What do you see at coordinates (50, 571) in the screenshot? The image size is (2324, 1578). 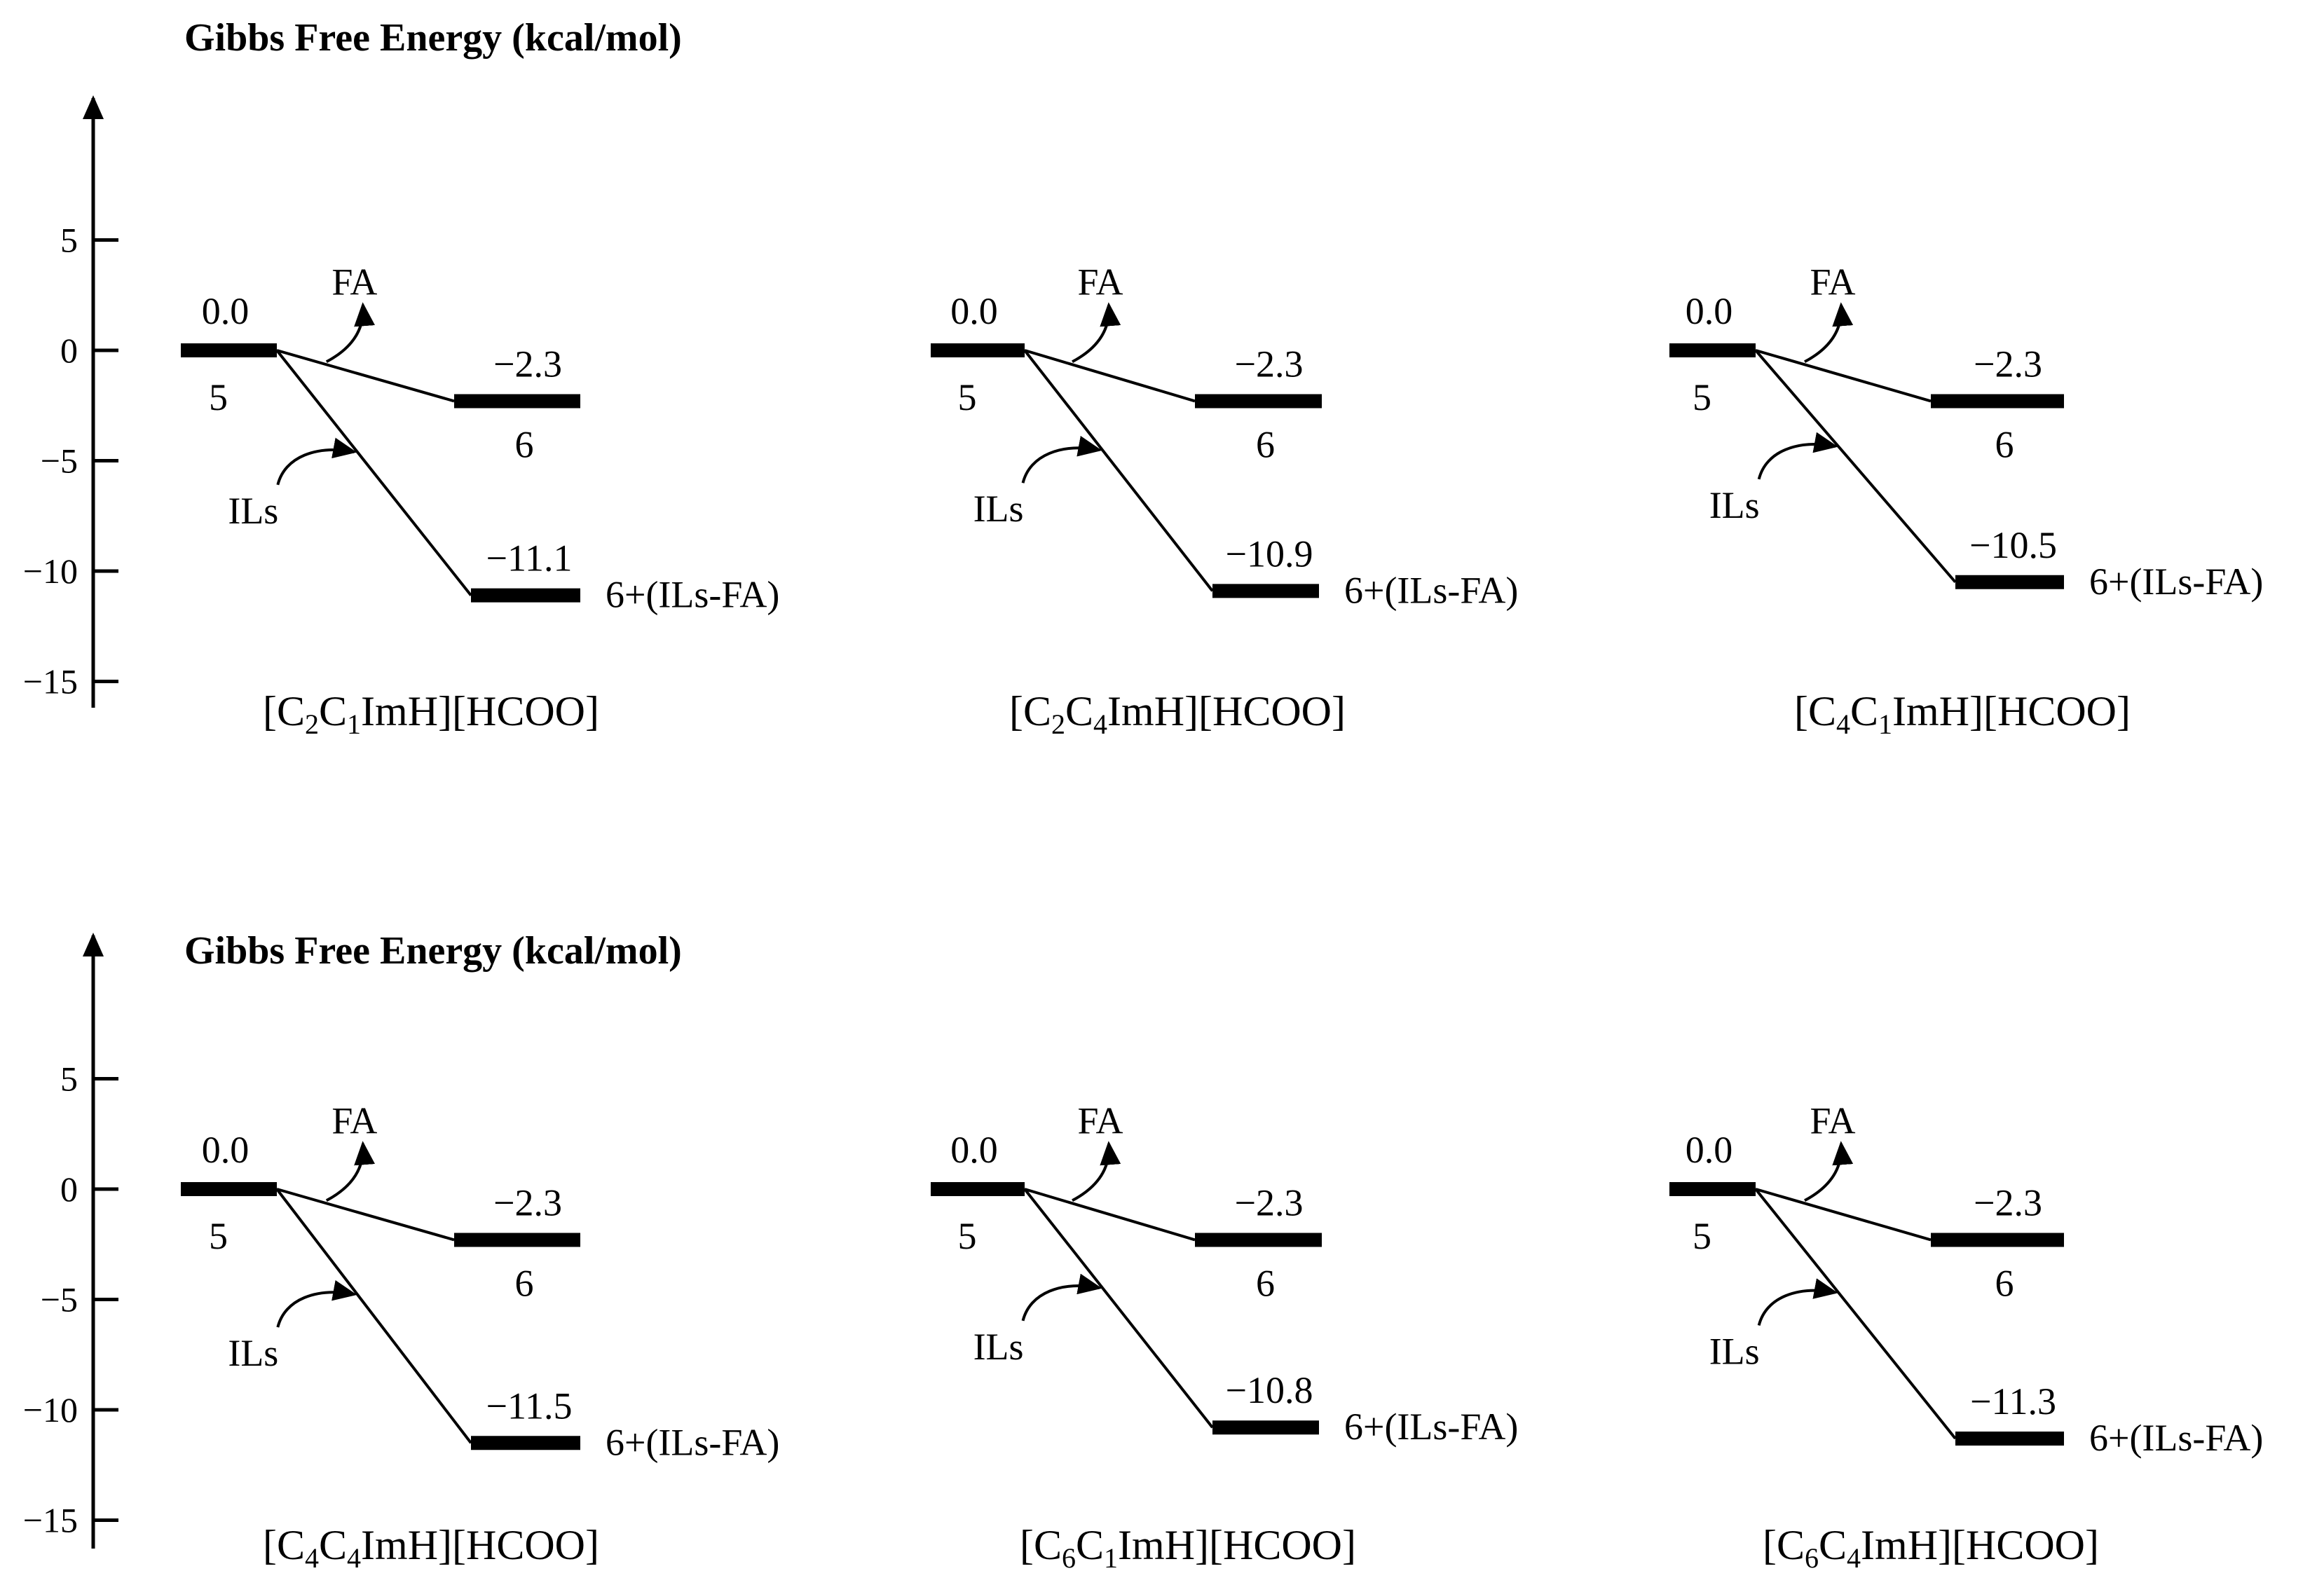 I see `y-tick-label: −10` at bounding box center [50, 571].